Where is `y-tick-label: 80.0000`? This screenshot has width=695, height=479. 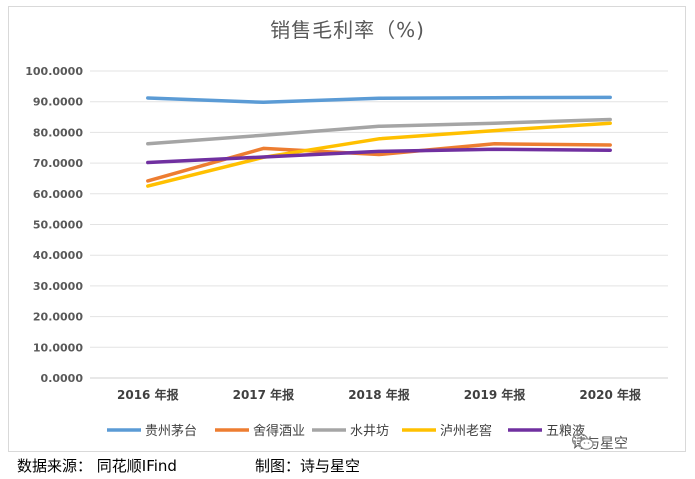 y-tick-label: 80.0000 is located at coordinates (58, 132).